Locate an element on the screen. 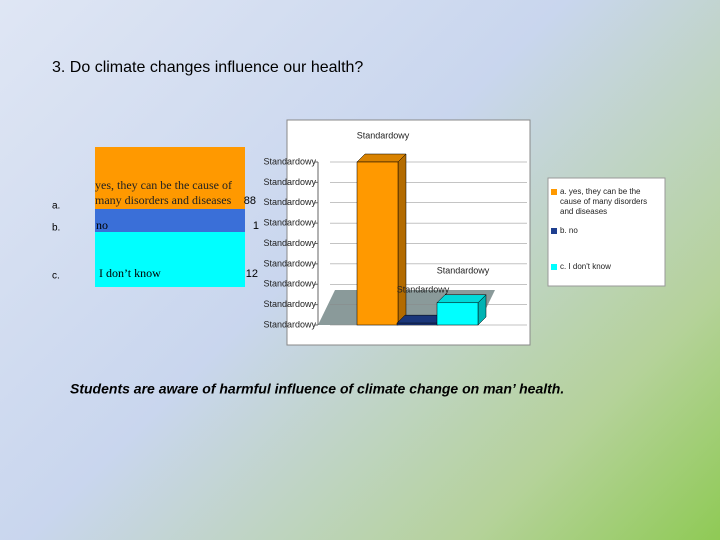  row-label: c. is located at coordinates (56, 276).